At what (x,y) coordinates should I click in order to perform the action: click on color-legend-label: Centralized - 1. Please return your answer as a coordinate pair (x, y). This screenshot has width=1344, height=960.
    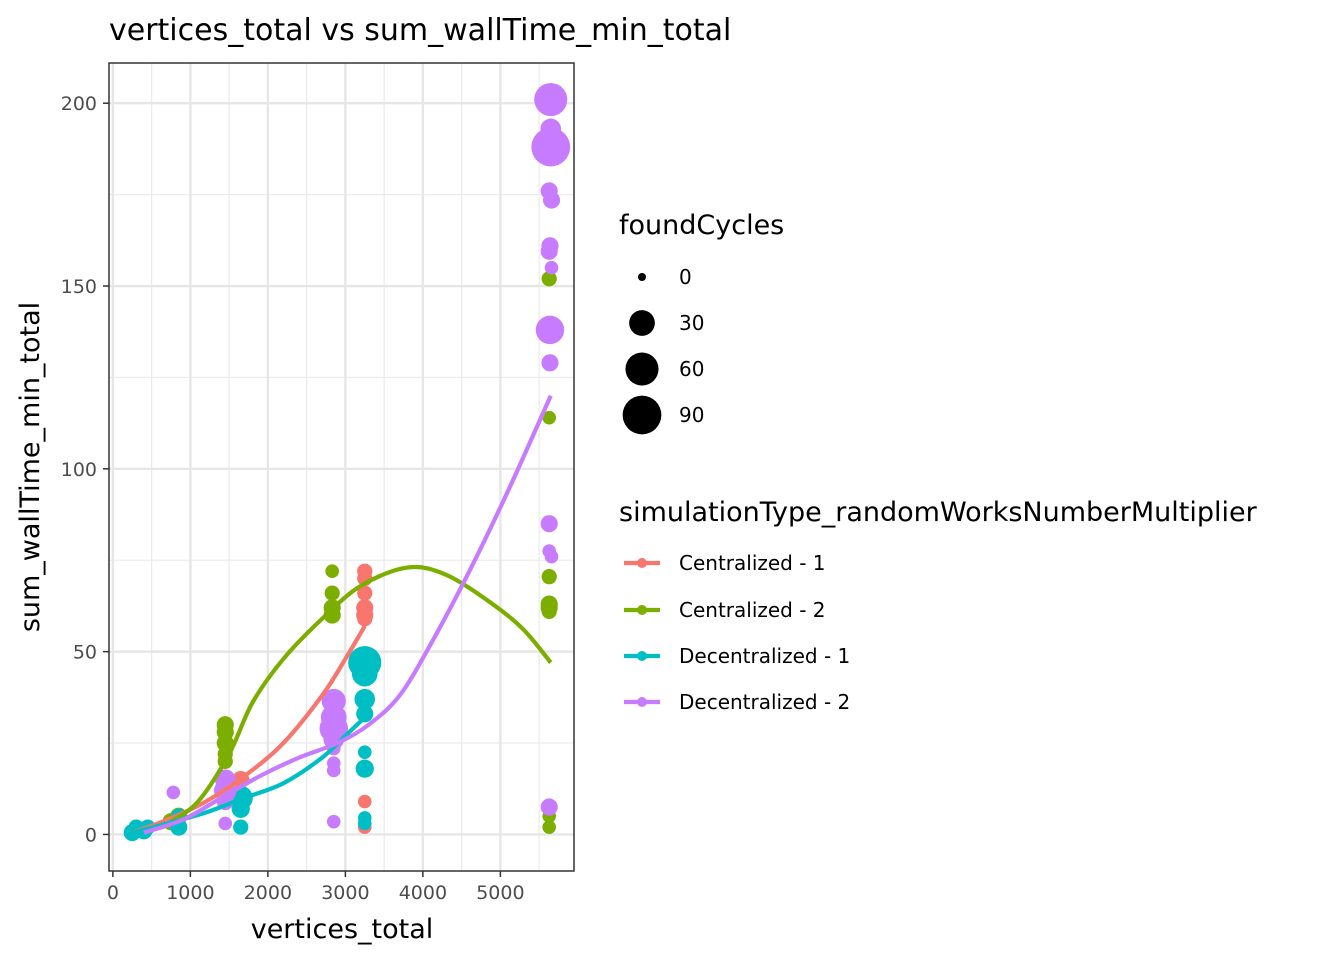
    Looking at the image, I should click on (752, 563).